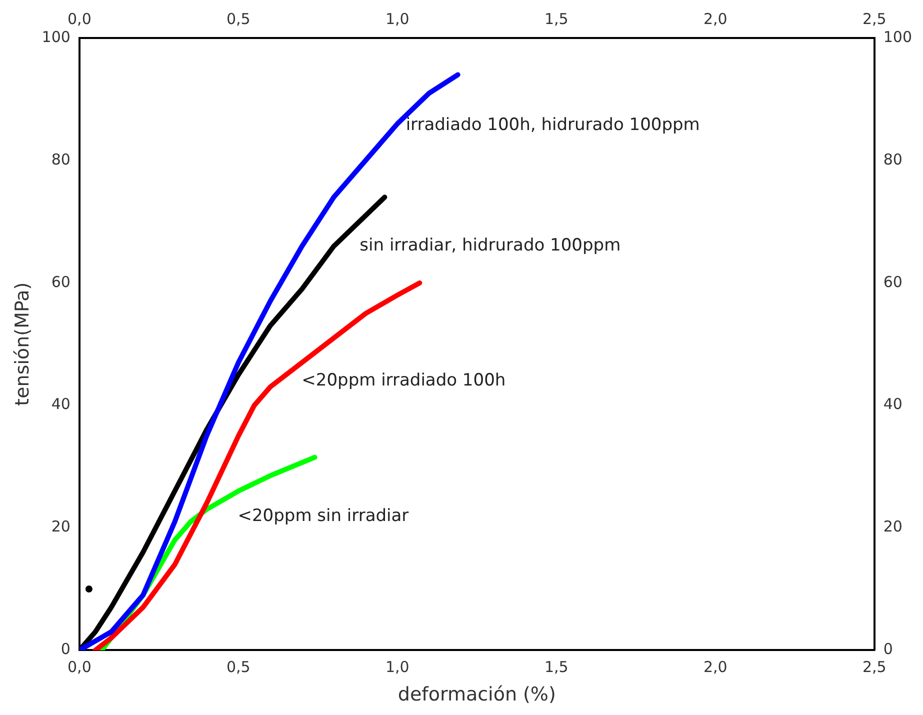 Image resolution: width=923 pixels, height=715 pixels. I want to click on series-label: irradiado 100h, hidrurado 100ppm, so click(553, 125).